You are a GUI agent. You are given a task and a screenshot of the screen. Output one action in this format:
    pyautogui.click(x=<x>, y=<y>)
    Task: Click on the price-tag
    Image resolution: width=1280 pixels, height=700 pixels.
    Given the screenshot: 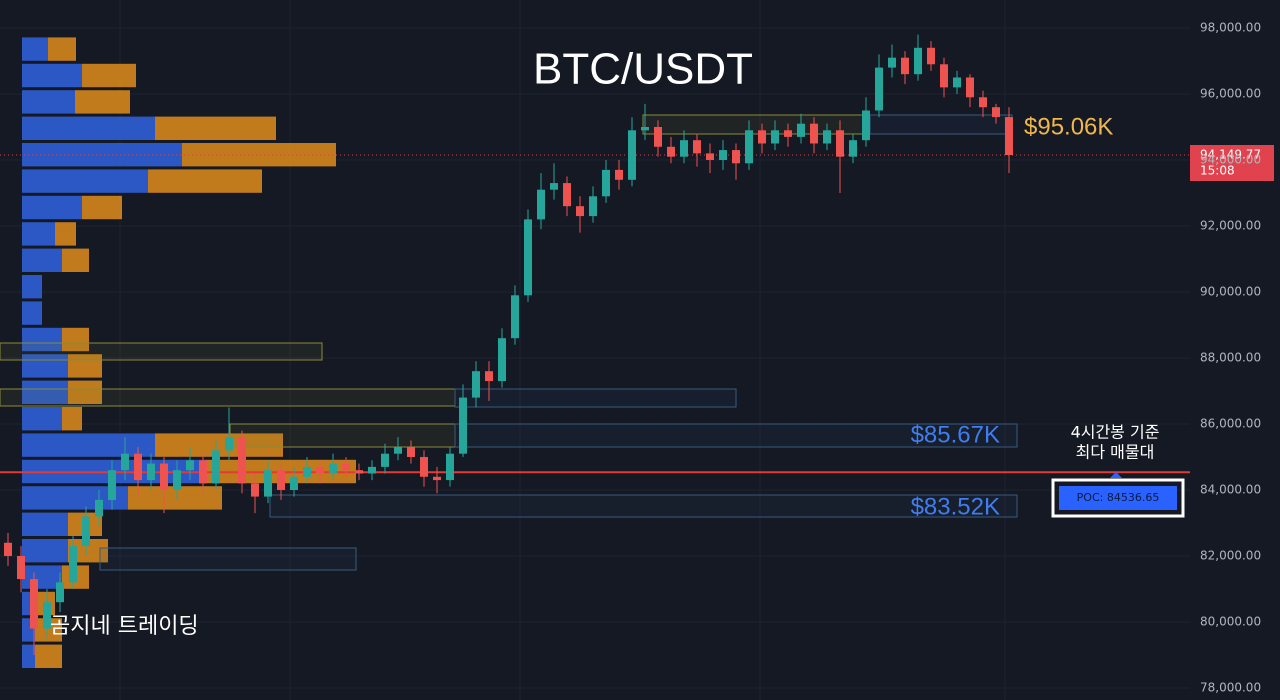 What is the action you would take?
    pyautogui.click(x=1232, y=163)
    